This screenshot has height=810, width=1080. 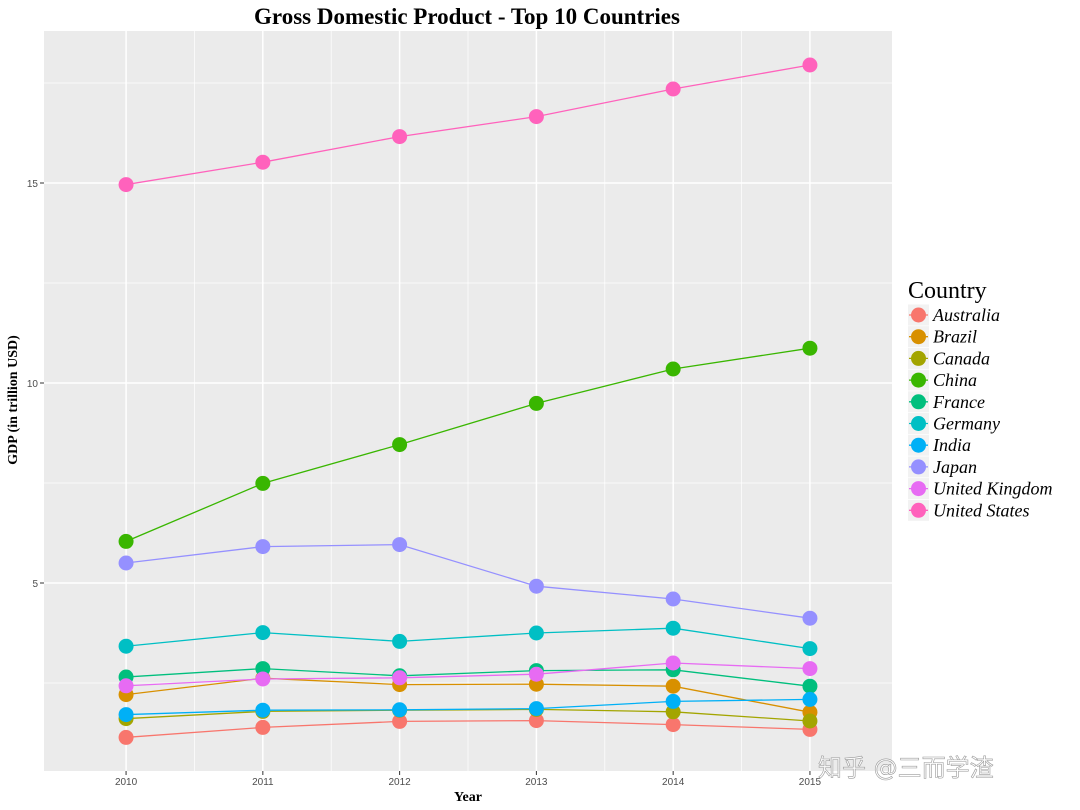 What do you see at coordinates (810, 782) in the screenshot?
I see `x-tick-label: 2015` at bounding box center [810, 782].